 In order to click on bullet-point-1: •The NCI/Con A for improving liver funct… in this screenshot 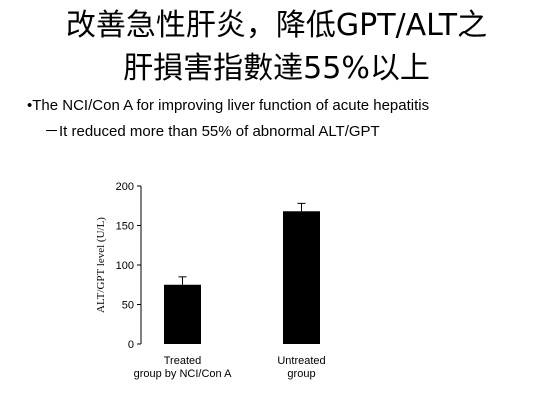, I will do `click(228, 105)`.